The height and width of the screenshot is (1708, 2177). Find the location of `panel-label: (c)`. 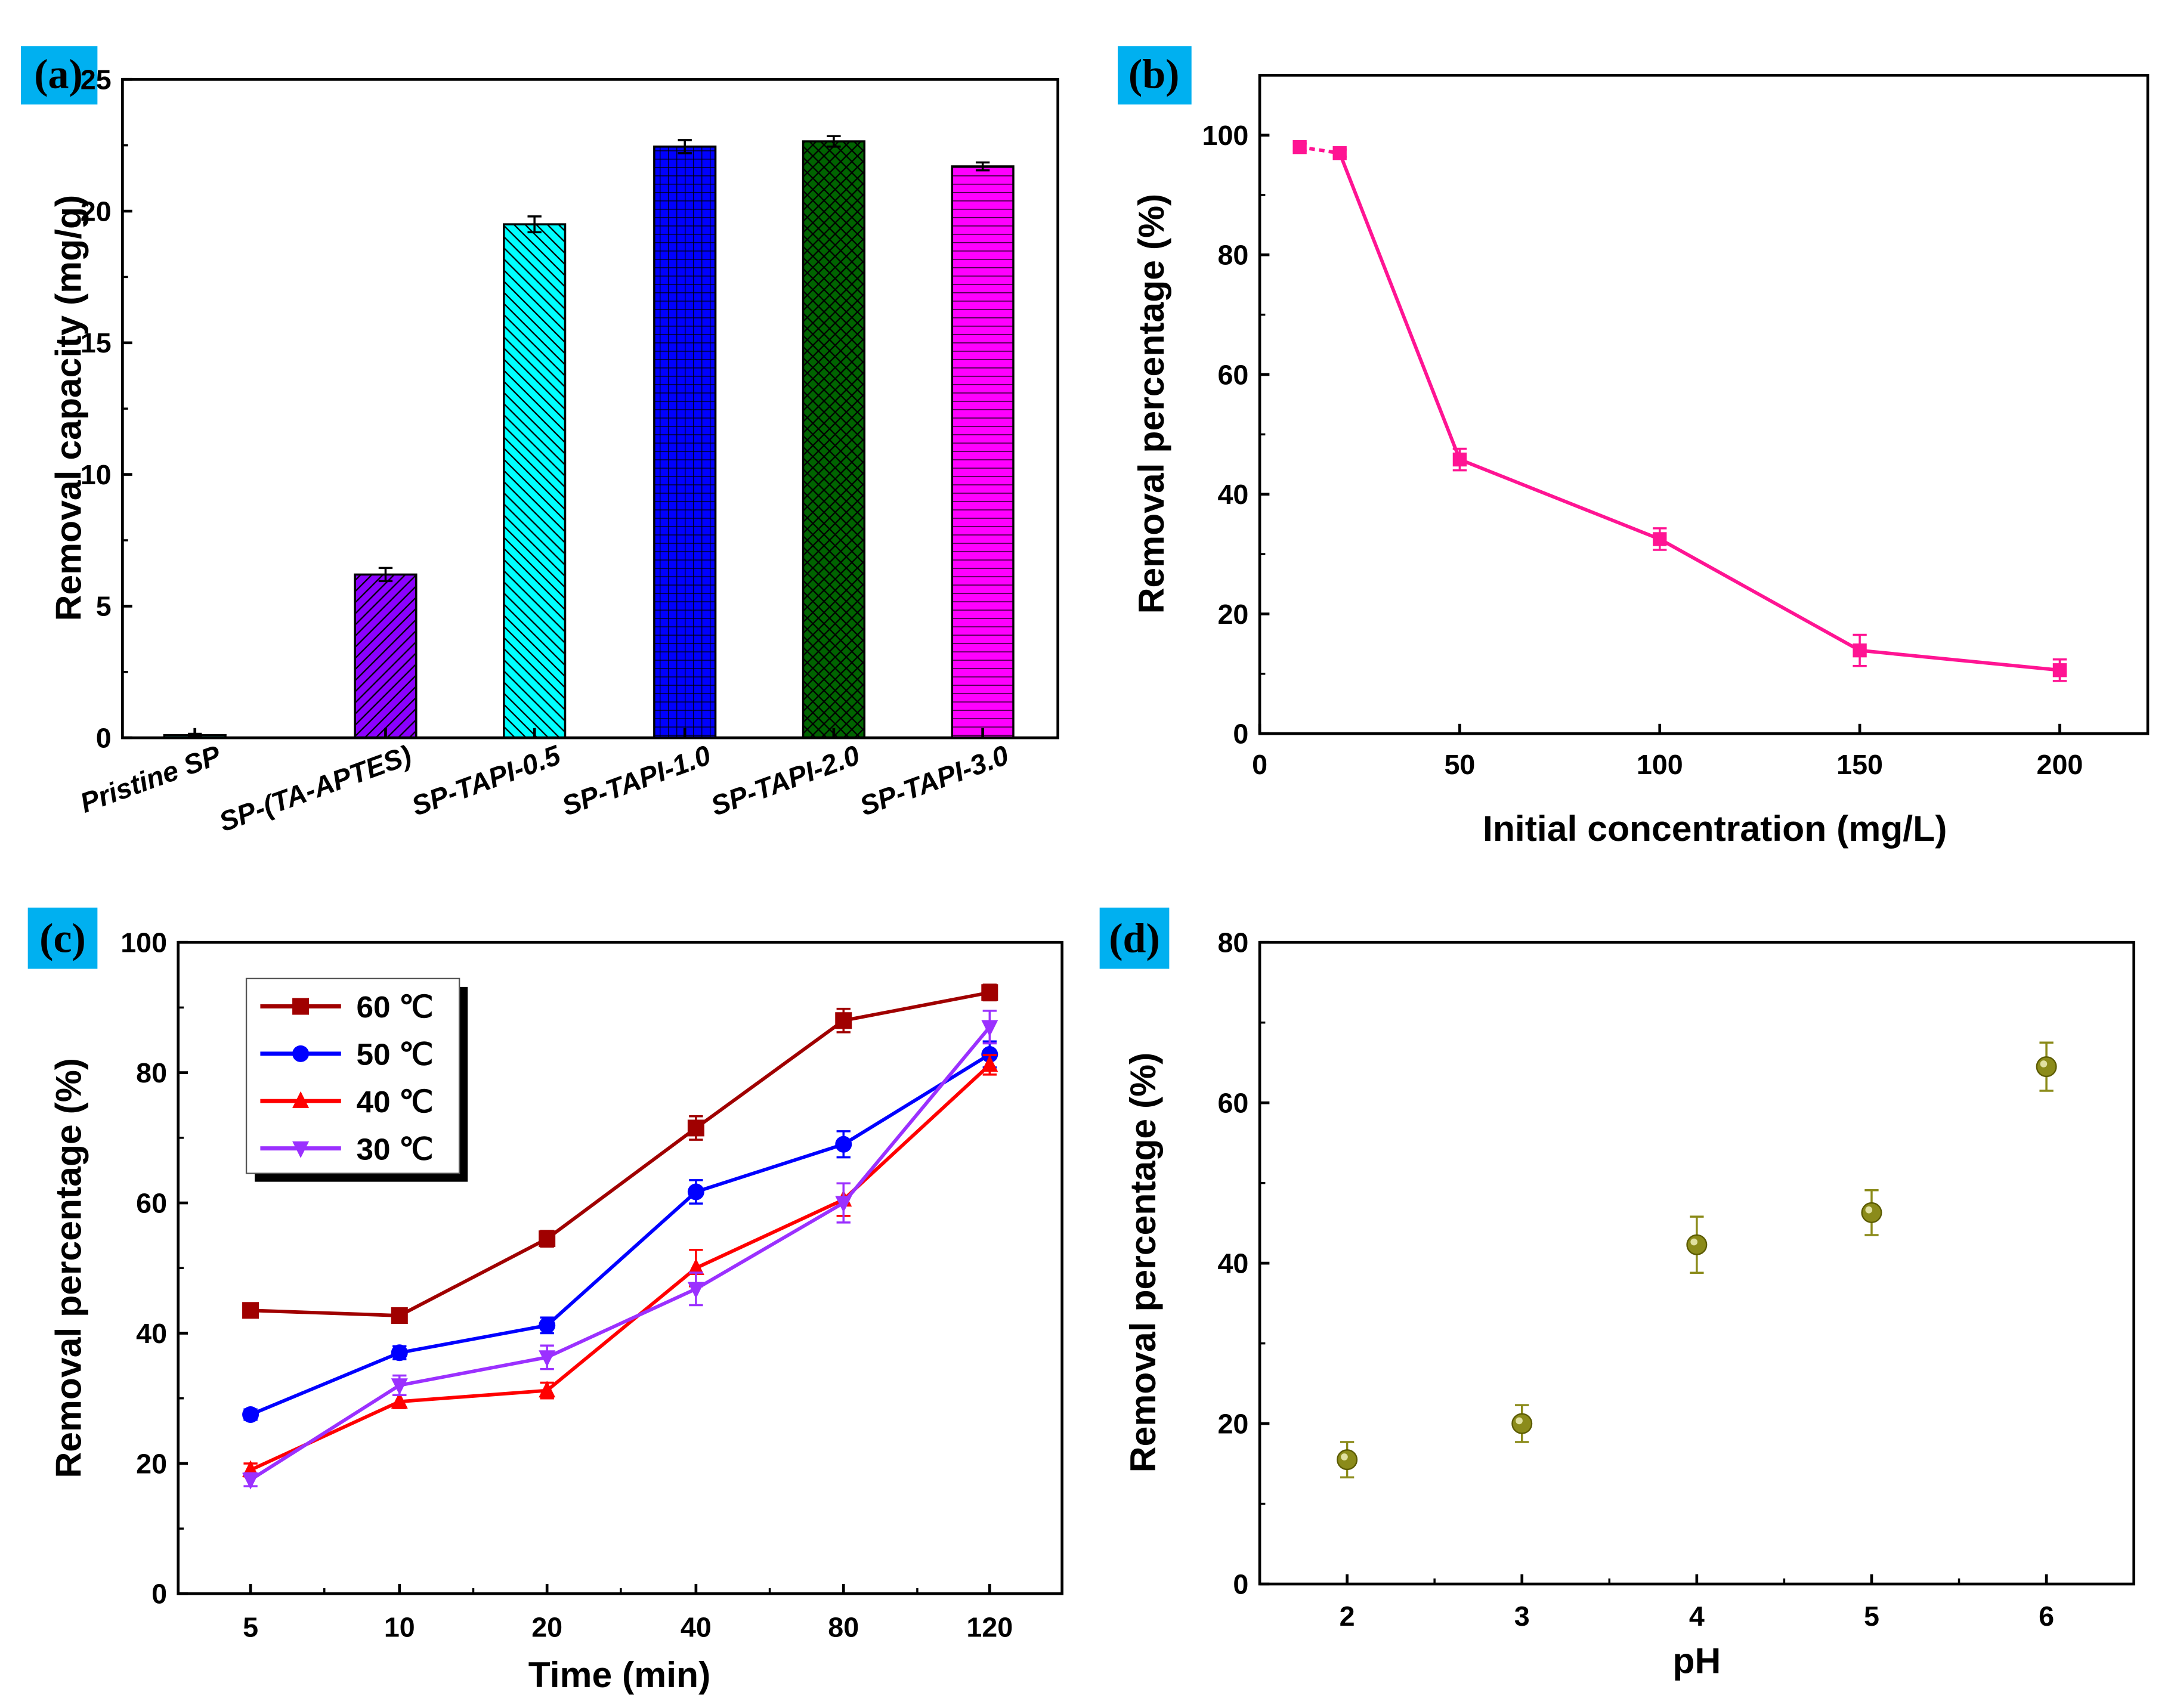

panel-label: (c) is located at coordinates (62, 939).